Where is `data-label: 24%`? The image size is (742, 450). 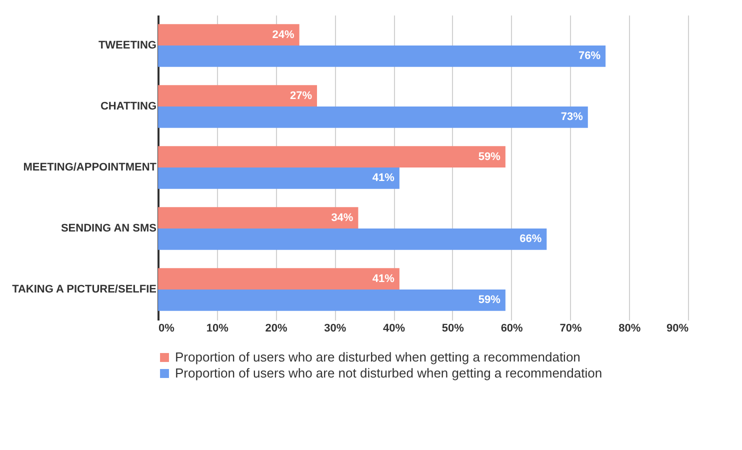 data-label: 24% is located at coordinates (283, 34).